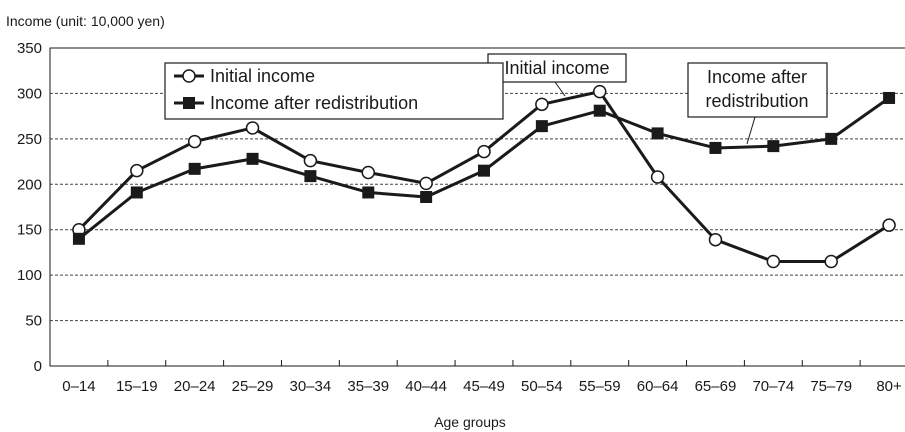  I want to click on x-tick-label: 65–69, so click(716, 386).